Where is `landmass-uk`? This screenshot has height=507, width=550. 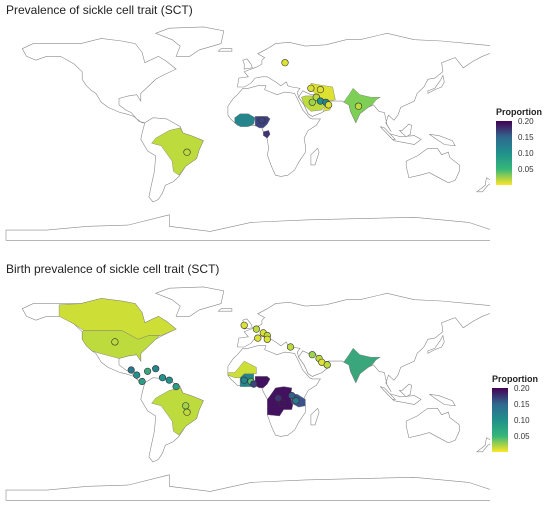 landmass-uk is located at coordinates (247, 64).